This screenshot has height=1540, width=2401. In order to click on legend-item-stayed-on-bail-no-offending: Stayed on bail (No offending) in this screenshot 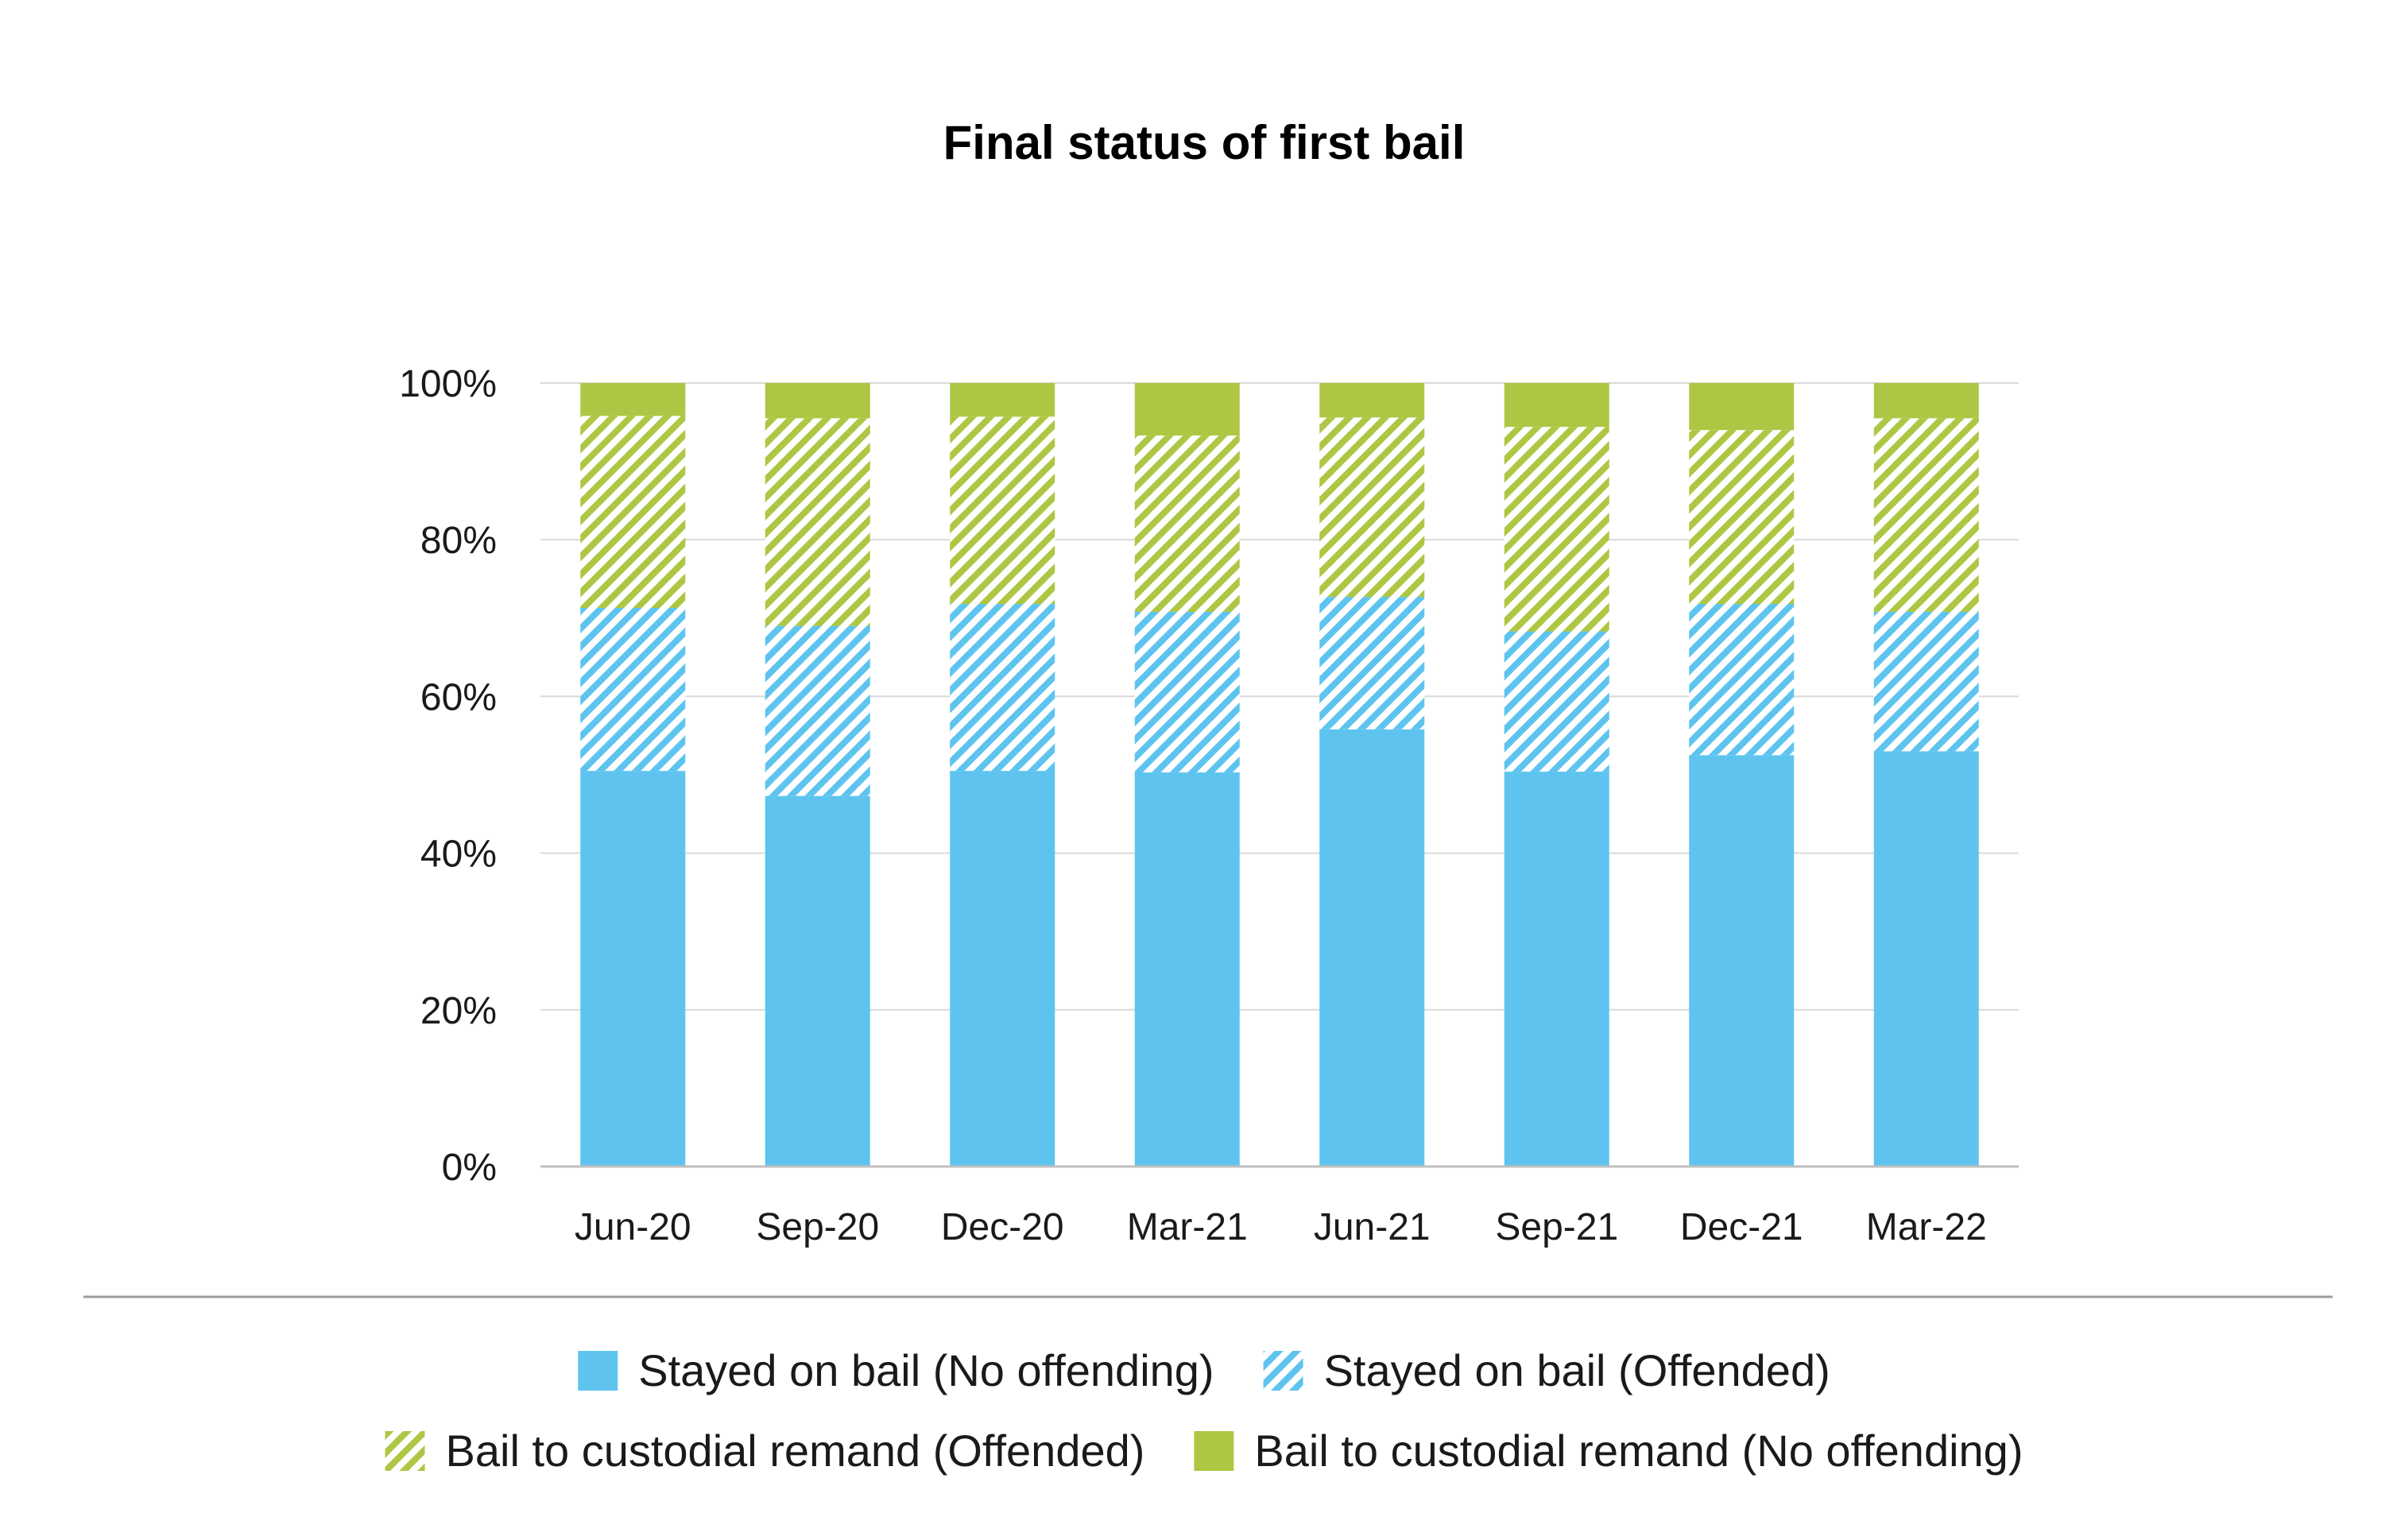, I will do `click(896, 1370)`.